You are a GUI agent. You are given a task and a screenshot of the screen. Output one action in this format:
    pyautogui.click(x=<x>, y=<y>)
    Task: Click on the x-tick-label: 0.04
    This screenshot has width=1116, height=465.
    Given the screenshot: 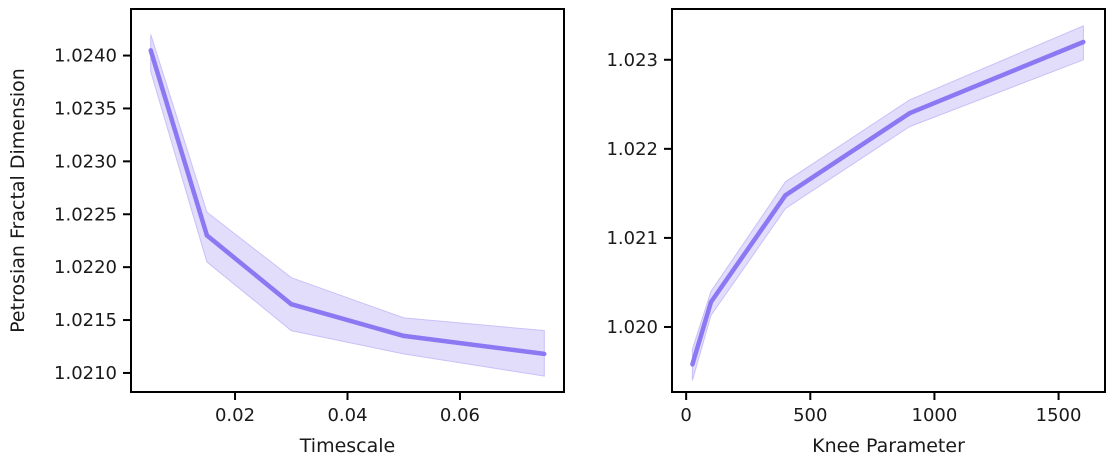 What is the action you would take?
    pyautogui.click(x=347, y=415)
    